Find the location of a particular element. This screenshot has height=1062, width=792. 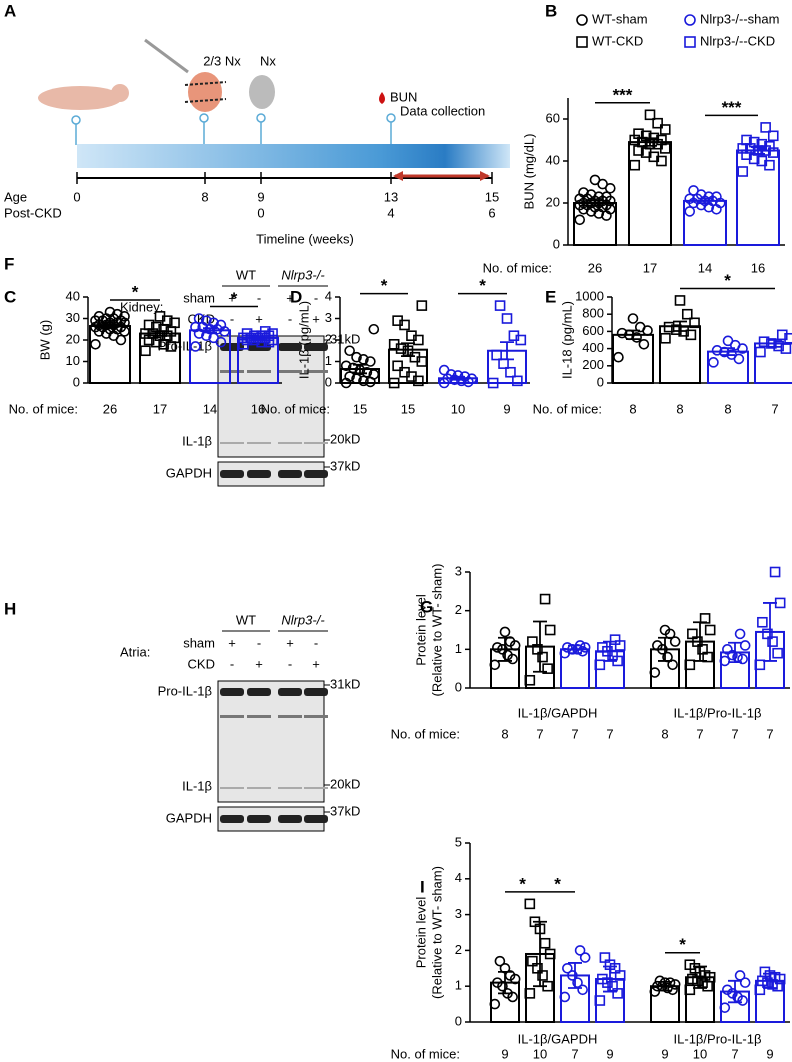

genotype: Nlrp3-/- is located at coordinates (303, 619).